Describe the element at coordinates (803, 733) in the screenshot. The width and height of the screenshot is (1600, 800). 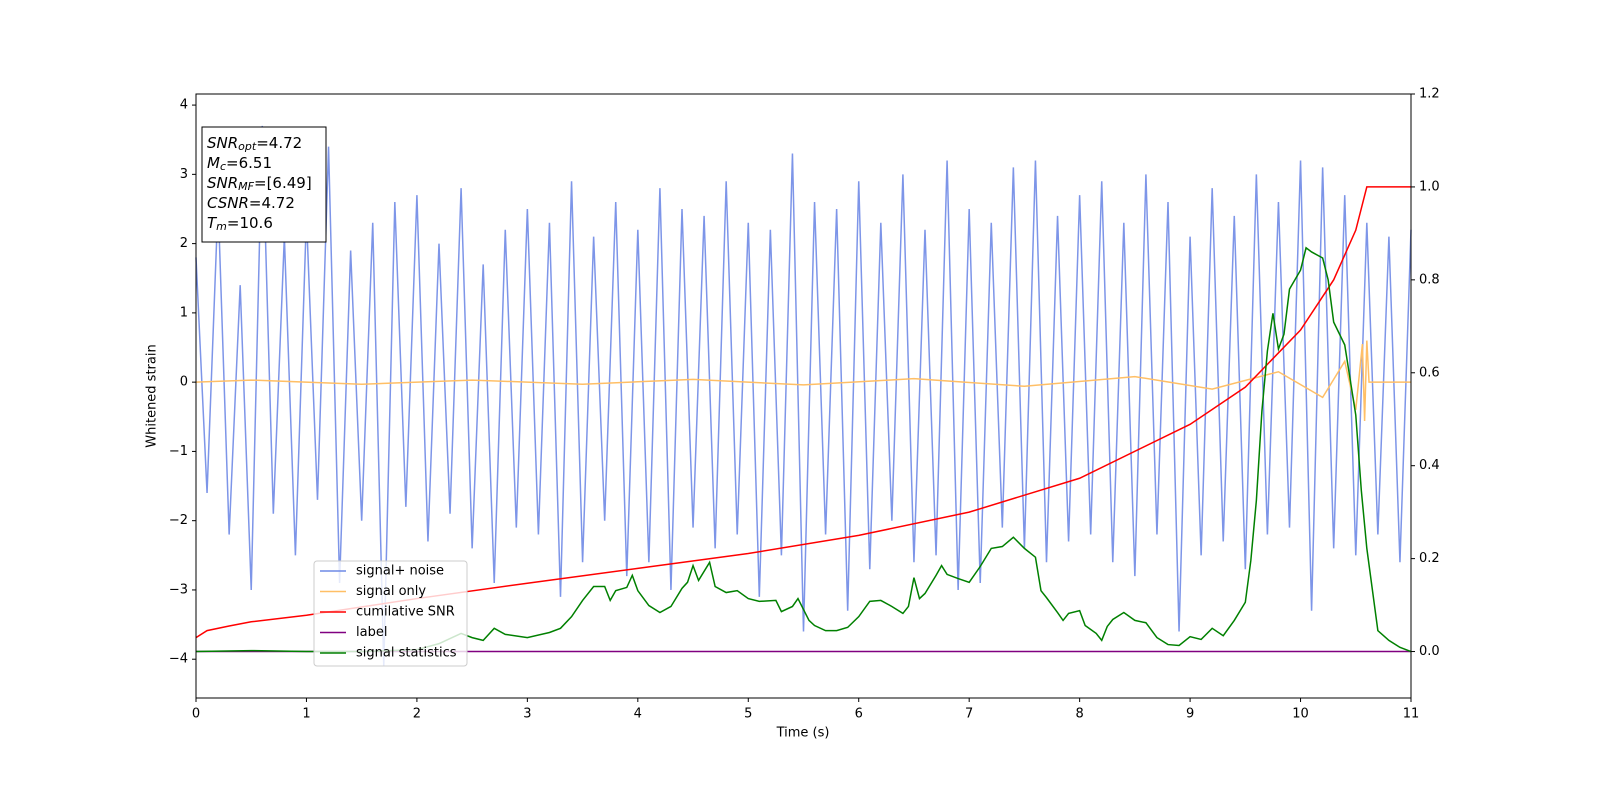
I see `x-axis-label: Time (s)` at that location.